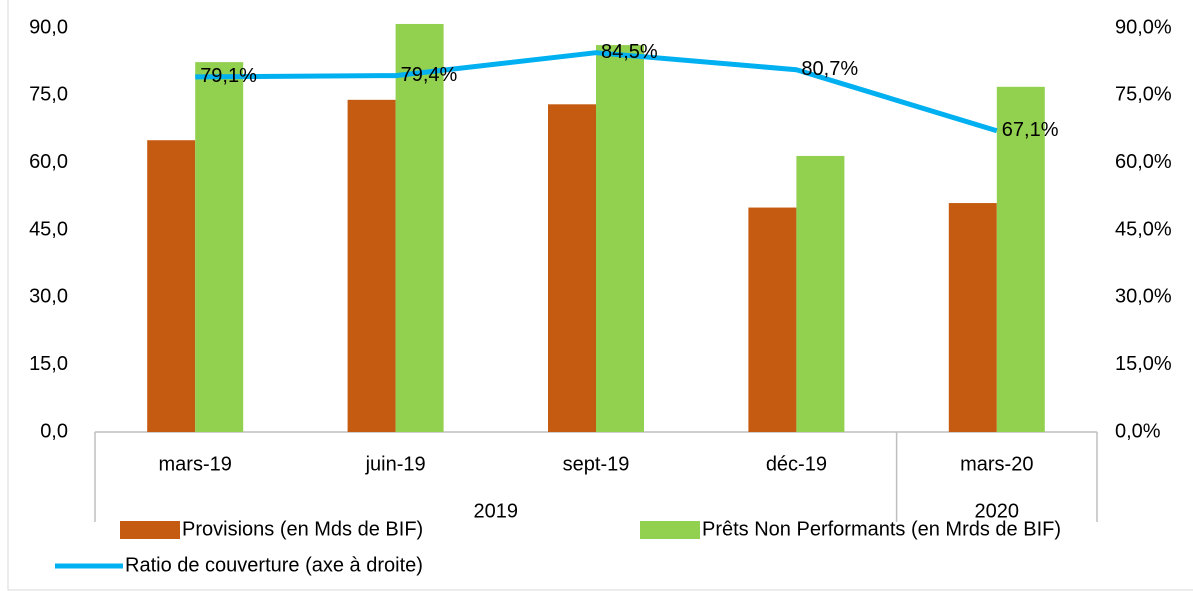 Image resolution: width=1193 pixels, height=591 pixels. Describe the element at coordinates (195, 464) in the screenshot. I see `x-tick-label: mars-19` at that location.